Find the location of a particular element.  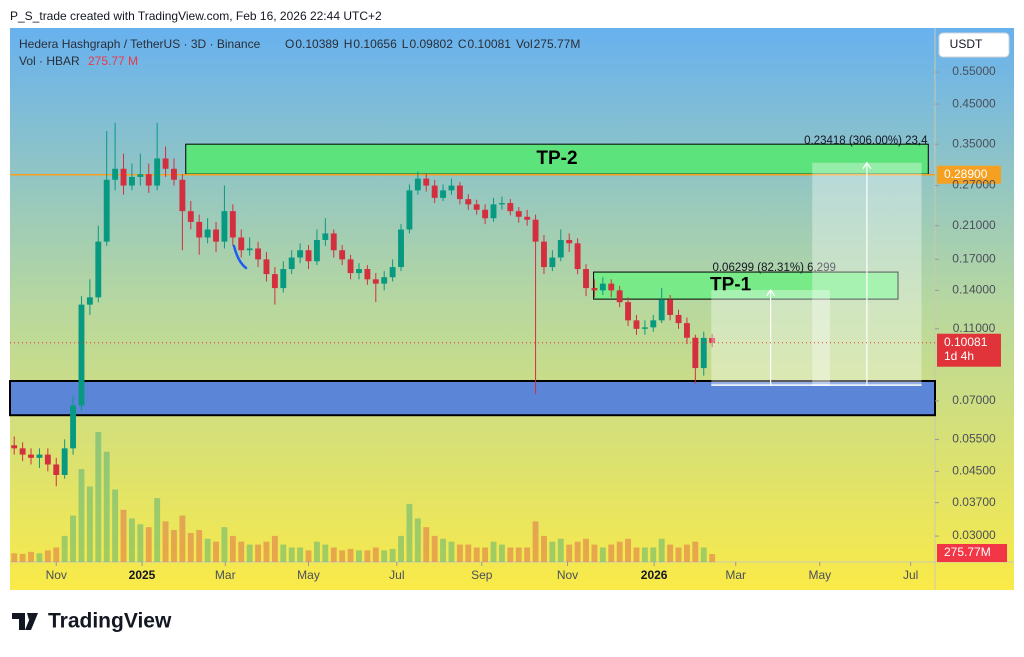

measure-label: 0.06299 (82.31%) 6,299 is located at coordinates (773, 268).